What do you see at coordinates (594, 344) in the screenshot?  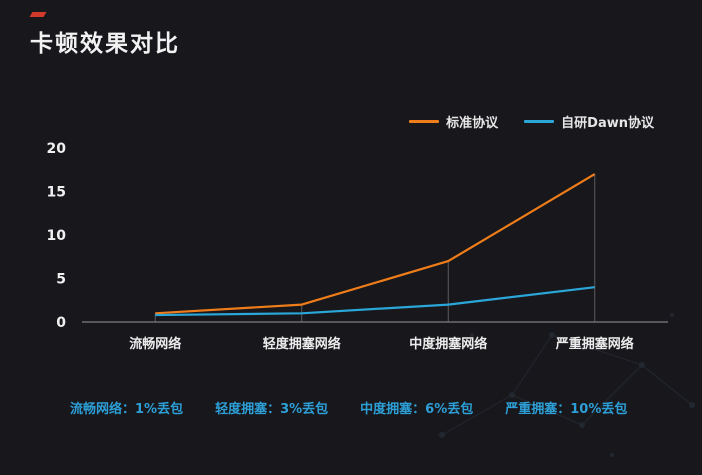 I see `x-category-label: 严重拥塞网络` at bounding box center [594, 344].